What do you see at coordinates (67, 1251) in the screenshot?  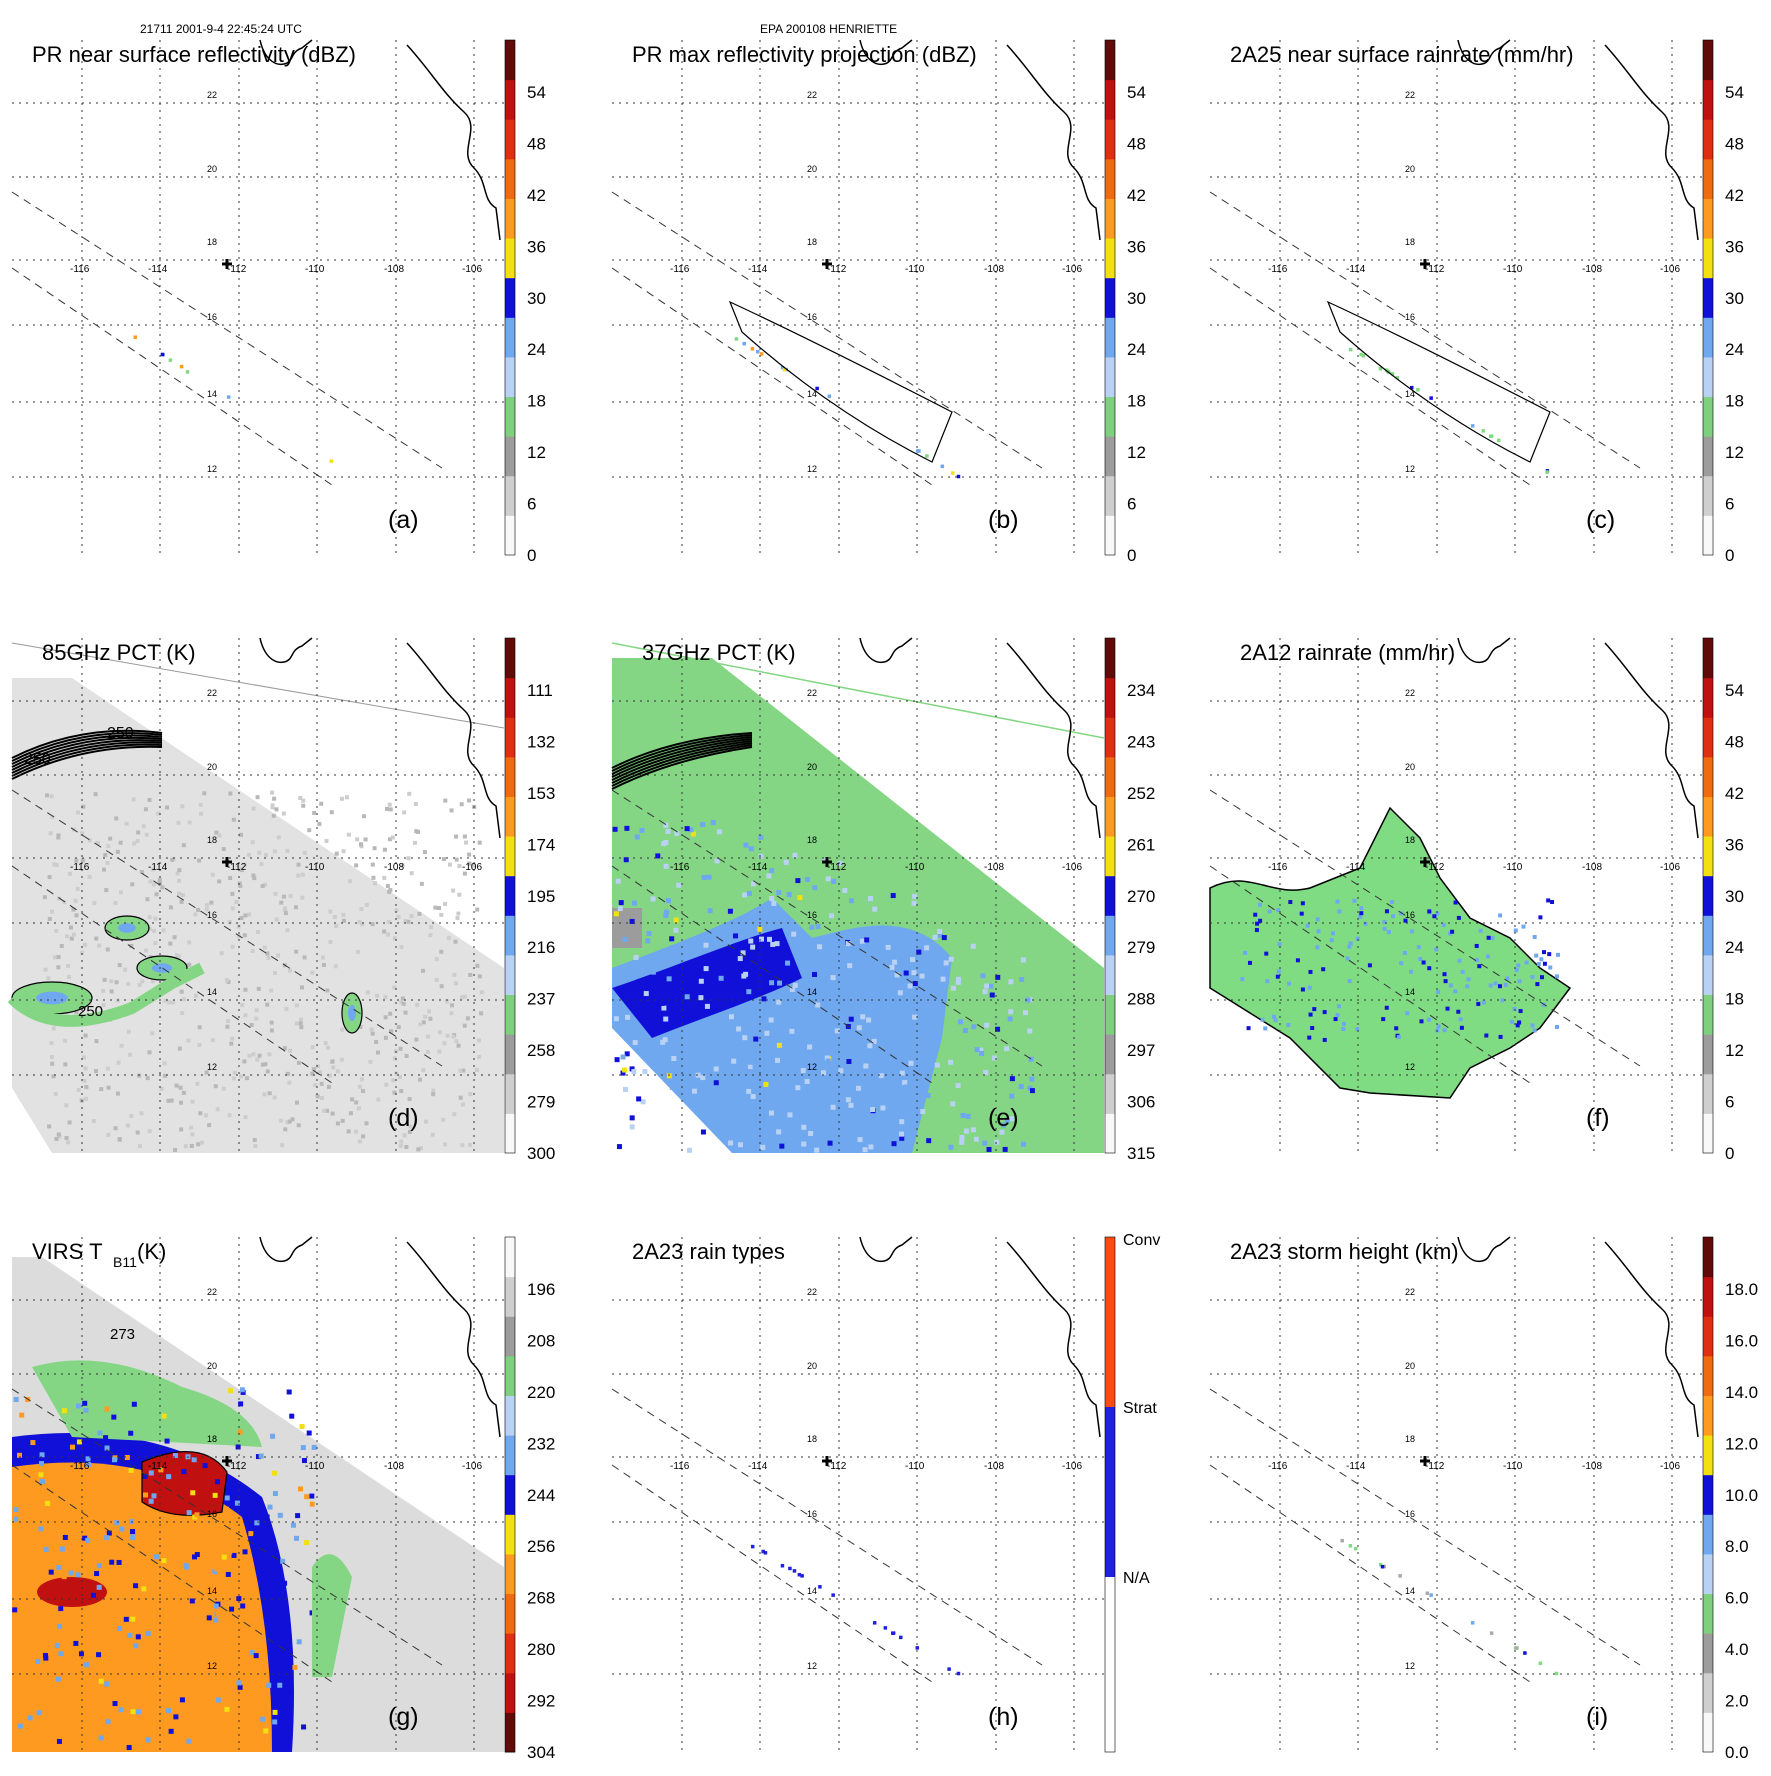 I see `panel-title: VIRS T` at bounding box center [67, 1251].